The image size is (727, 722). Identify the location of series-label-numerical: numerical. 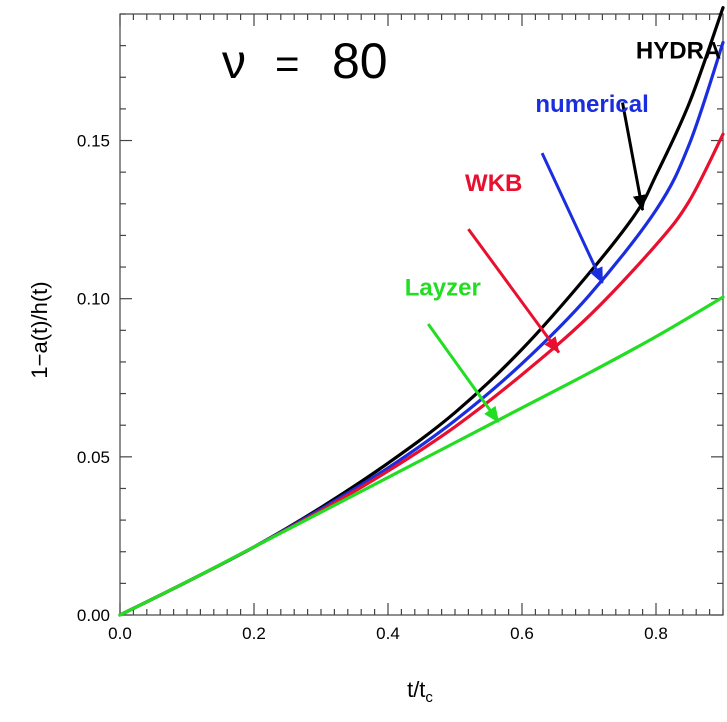
(591, 104).